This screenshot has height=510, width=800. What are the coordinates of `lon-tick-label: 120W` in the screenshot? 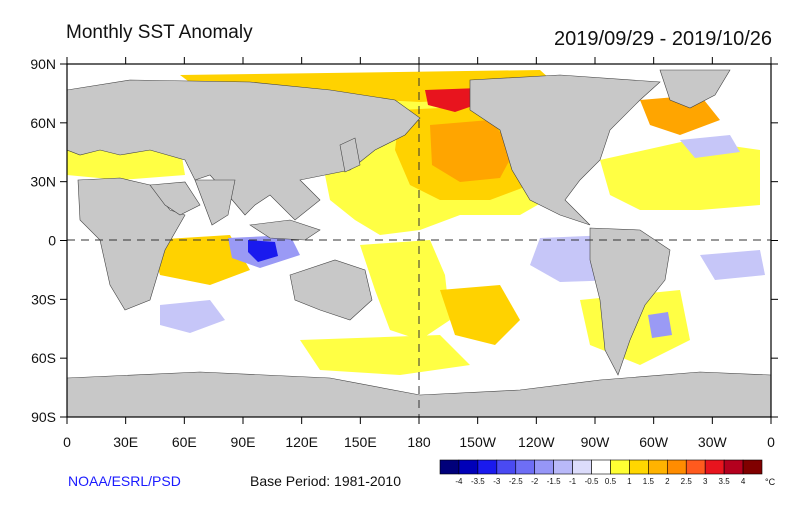 It's located at (536, 442).